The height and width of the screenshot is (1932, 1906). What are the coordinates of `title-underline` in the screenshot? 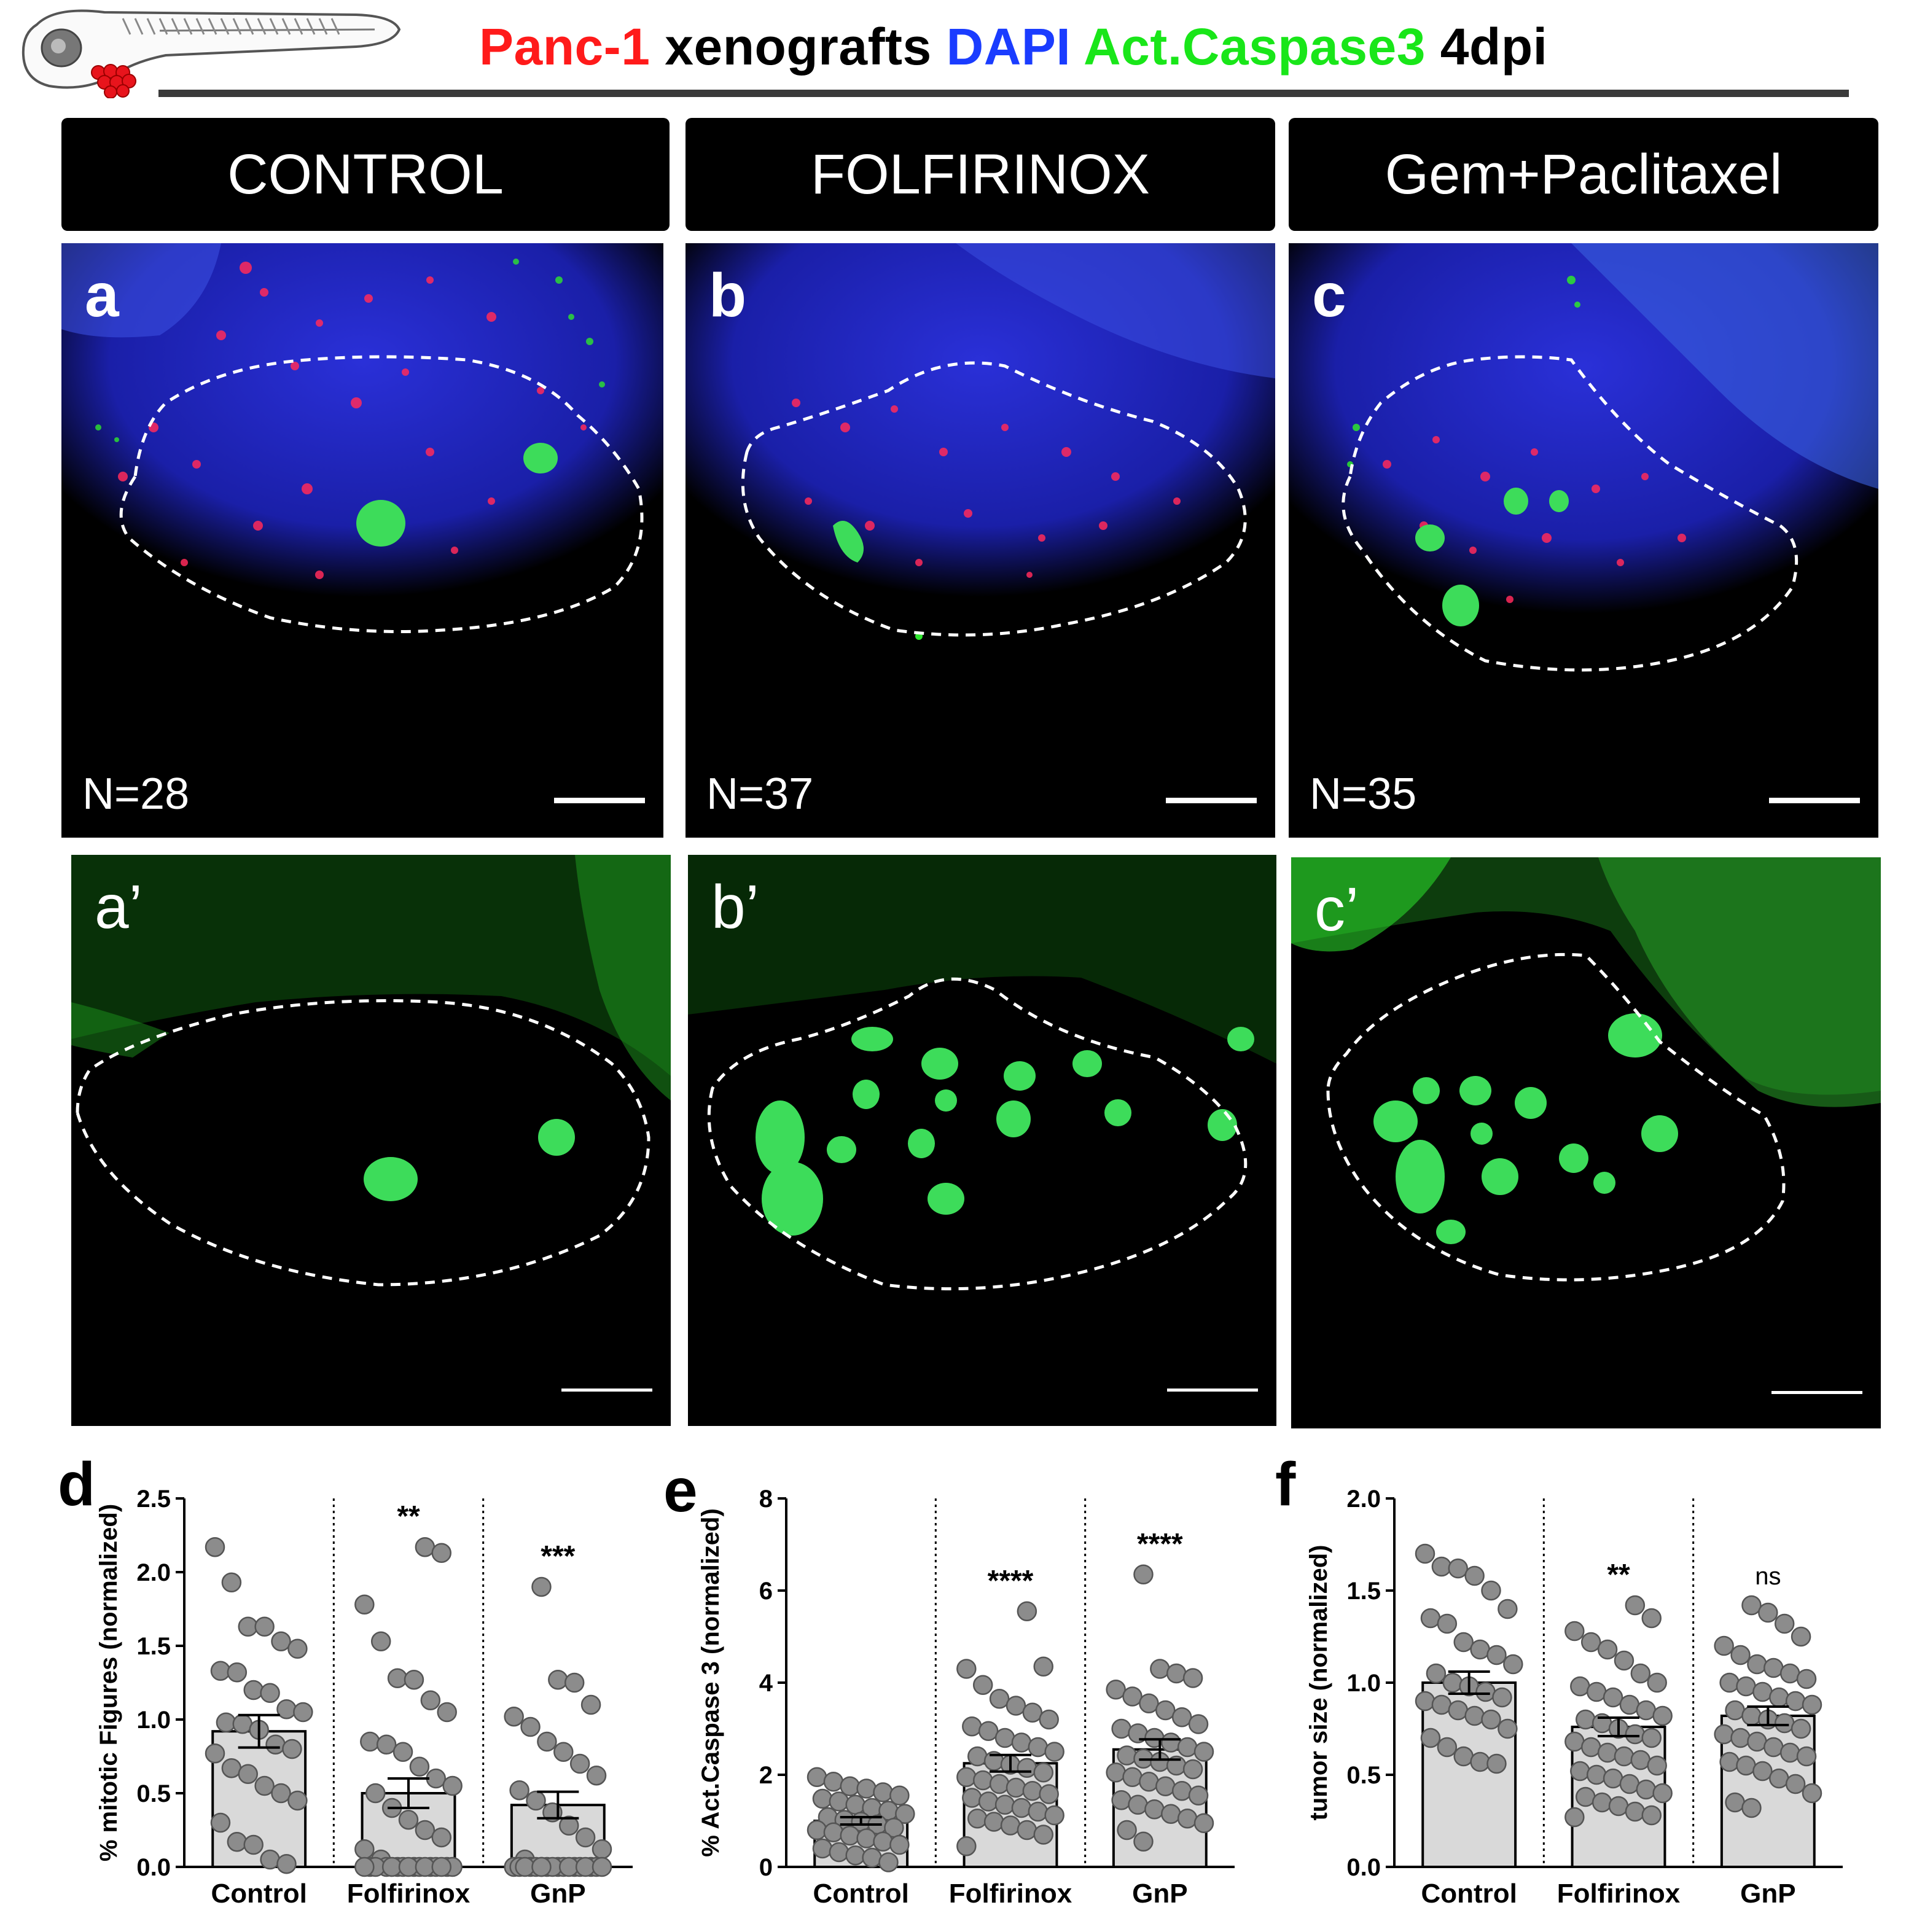 It's located at (1003, 93).